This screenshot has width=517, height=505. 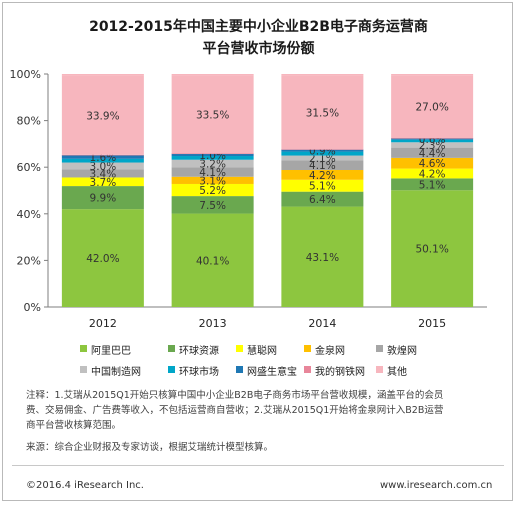 What do you see at coordinates (74, 425) in the screenshot?
I see `note-line-3: 商平台营收核算范围。` at bounding box center [74, 425].